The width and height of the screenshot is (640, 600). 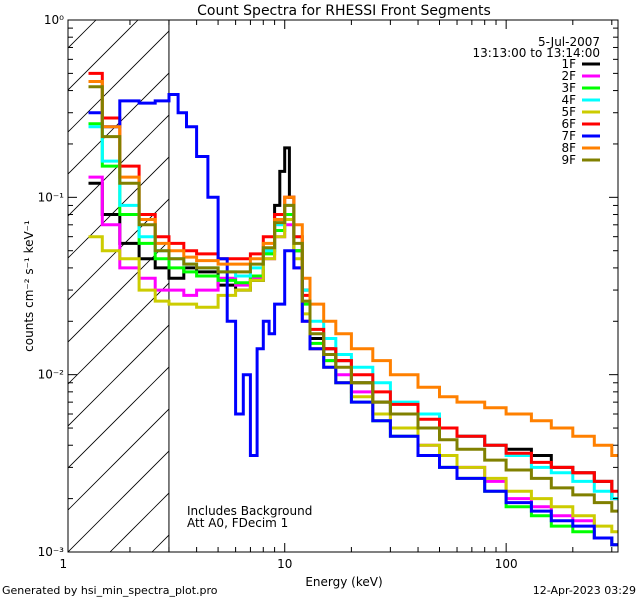 I want to click on x-tick-label: 100, so click(x=506, y=564).